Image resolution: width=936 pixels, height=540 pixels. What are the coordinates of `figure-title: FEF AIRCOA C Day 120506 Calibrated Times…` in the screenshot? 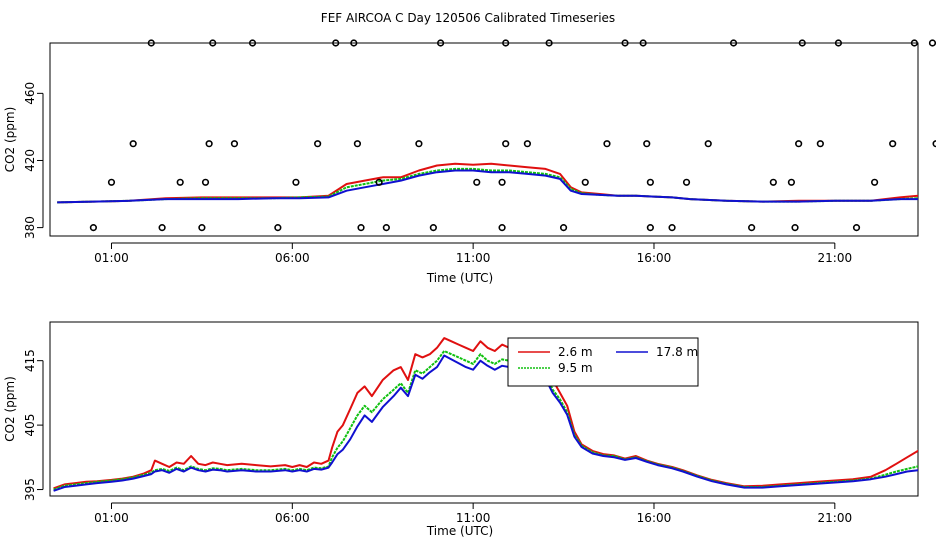 It's located at (468, 18).